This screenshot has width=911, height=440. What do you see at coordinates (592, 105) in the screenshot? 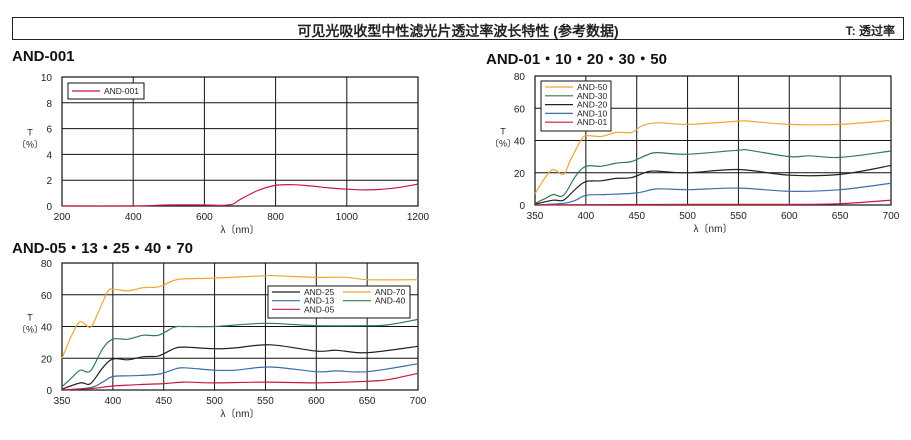
I see `legend-label: AND-20` at bounding box center [592, 105].